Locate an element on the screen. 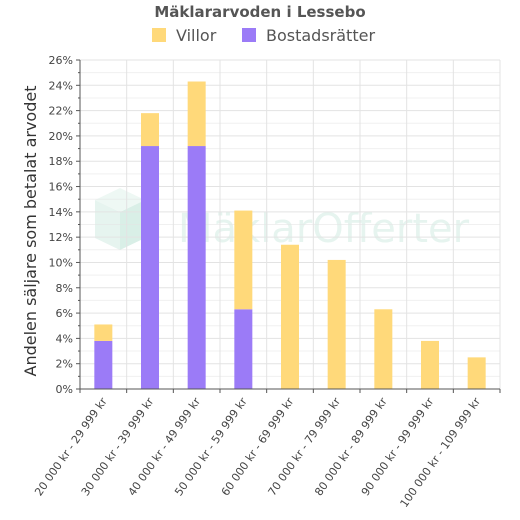 The height and width of the screenshot is (520, 520). y-axis-label: Andelen säljare som betalat arvodet is located at coordinates (30, 231).